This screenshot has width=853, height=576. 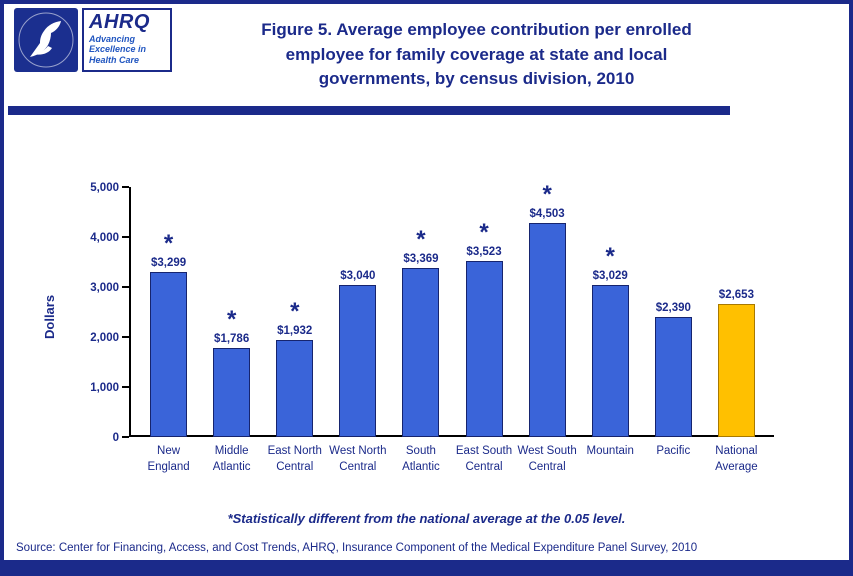 I want to click on x-axis-category-label: Middle Atlantic, so click(x=231, y=459).